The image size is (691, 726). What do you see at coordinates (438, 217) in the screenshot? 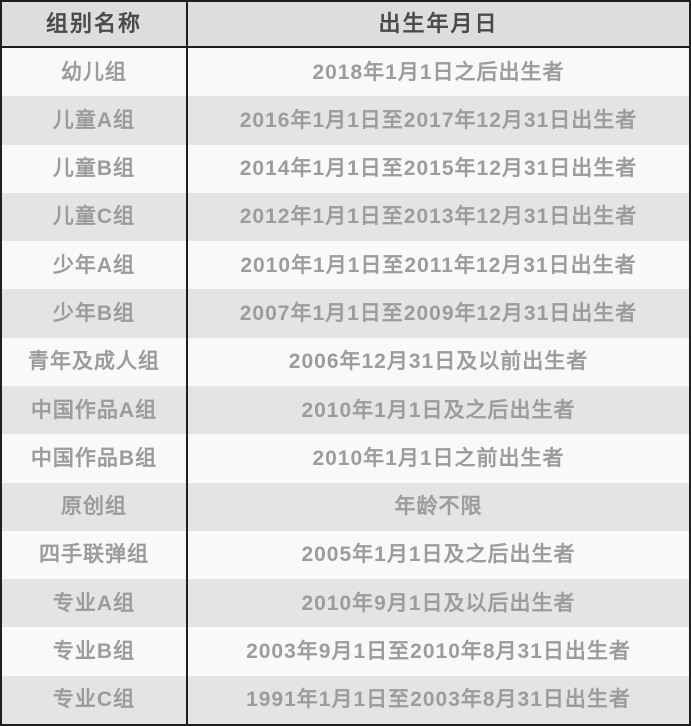
I see `birth-date-cell: 2012年1月1日至2013年12月31日出生者` at bounding box center [438, 217].